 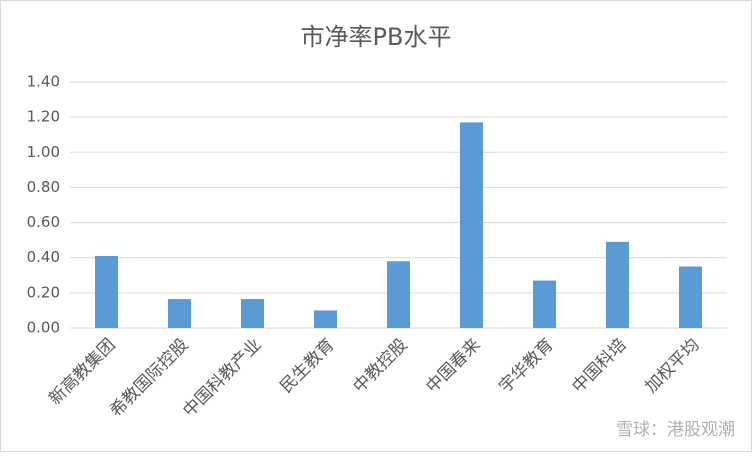 I want to click on y-tick-label: 1.00, so click(x=43, y=152).